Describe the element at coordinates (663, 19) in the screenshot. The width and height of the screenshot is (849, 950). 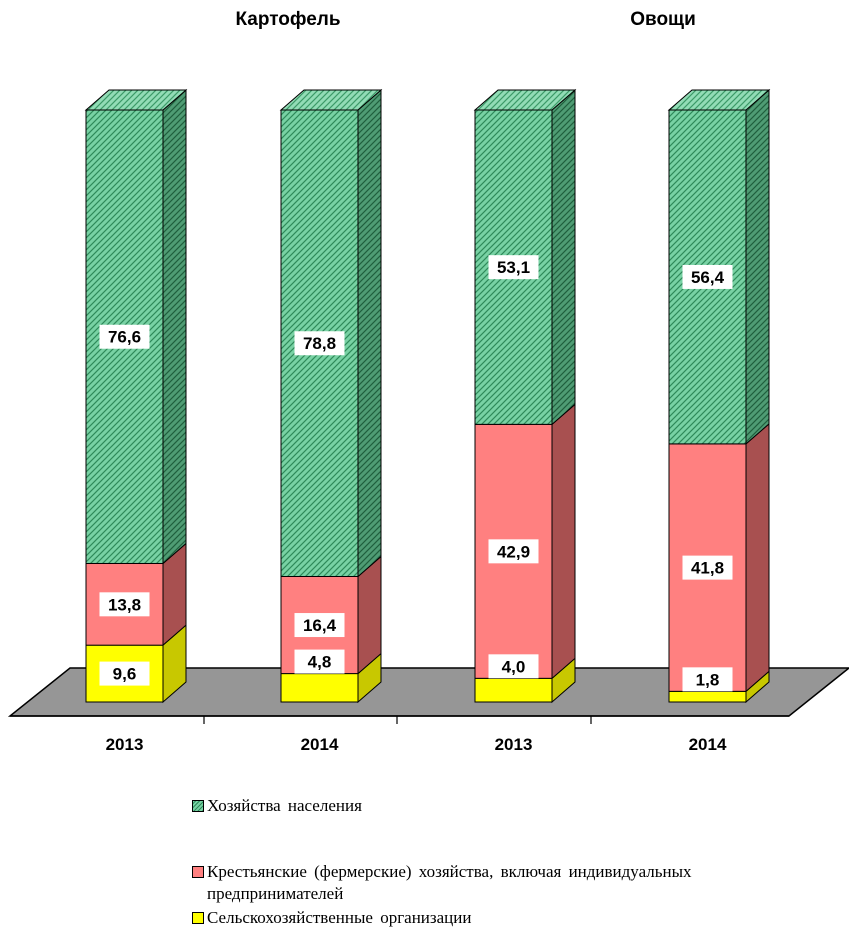
I see `group-title-2: Овощи` at that location.